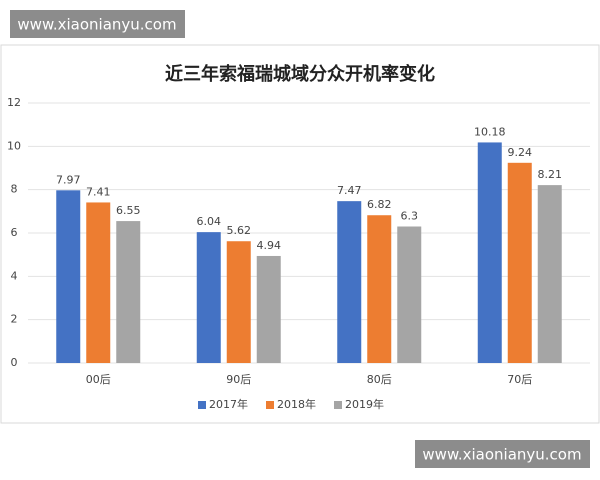 The width and height of the screenshot is (600, 480). What do you see at coordinates (296, 404) in the screenshot?
I see `legend-label: 2018年` at bounding box center [296, 404].